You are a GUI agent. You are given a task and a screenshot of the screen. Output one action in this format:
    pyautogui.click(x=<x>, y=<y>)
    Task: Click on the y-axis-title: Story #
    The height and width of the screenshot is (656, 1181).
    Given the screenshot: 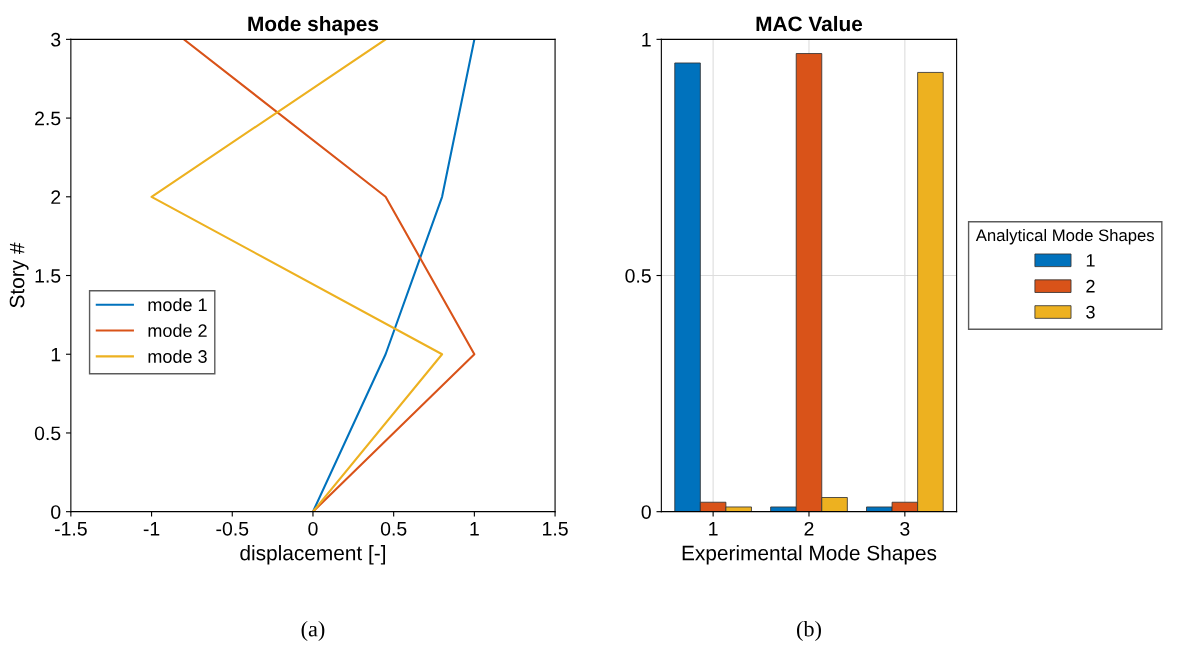 What is the action you would take?
    pyautogui.click(x=19, y=275)
    